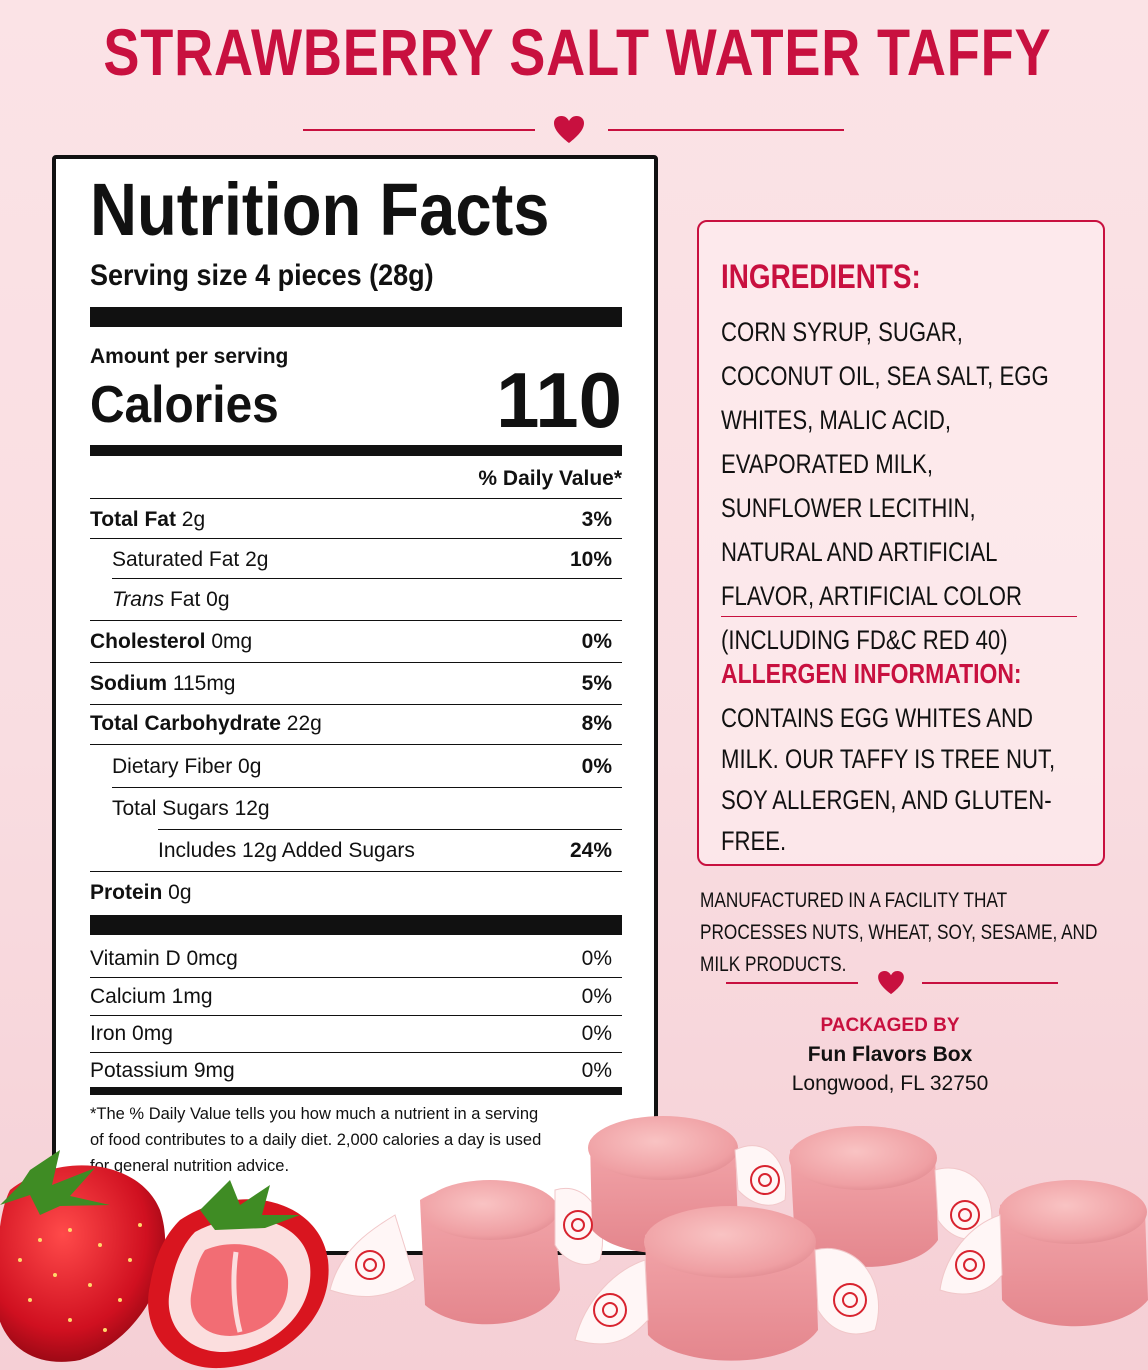 The image size is (1148, 1370). I want to click on nutrient-label: Sodium, so click(128, 683).